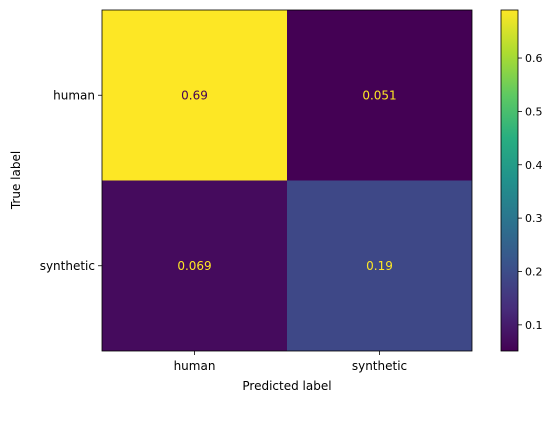 Image resolution: width=557 pixels, height=432 pixels. I want to click on cell-value-label: 0.051, so click(379, 95).